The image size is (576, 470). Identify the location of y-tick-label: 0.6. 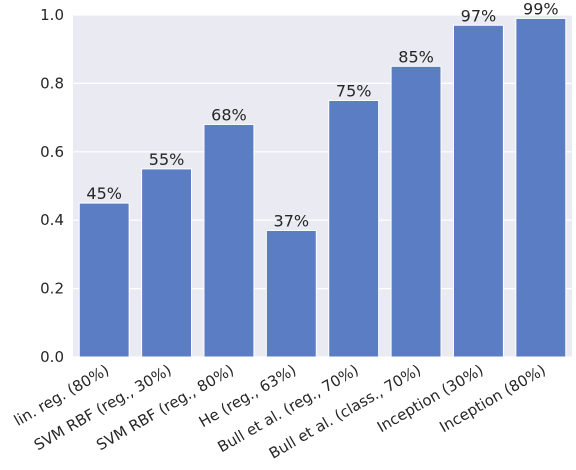
(52, 152).